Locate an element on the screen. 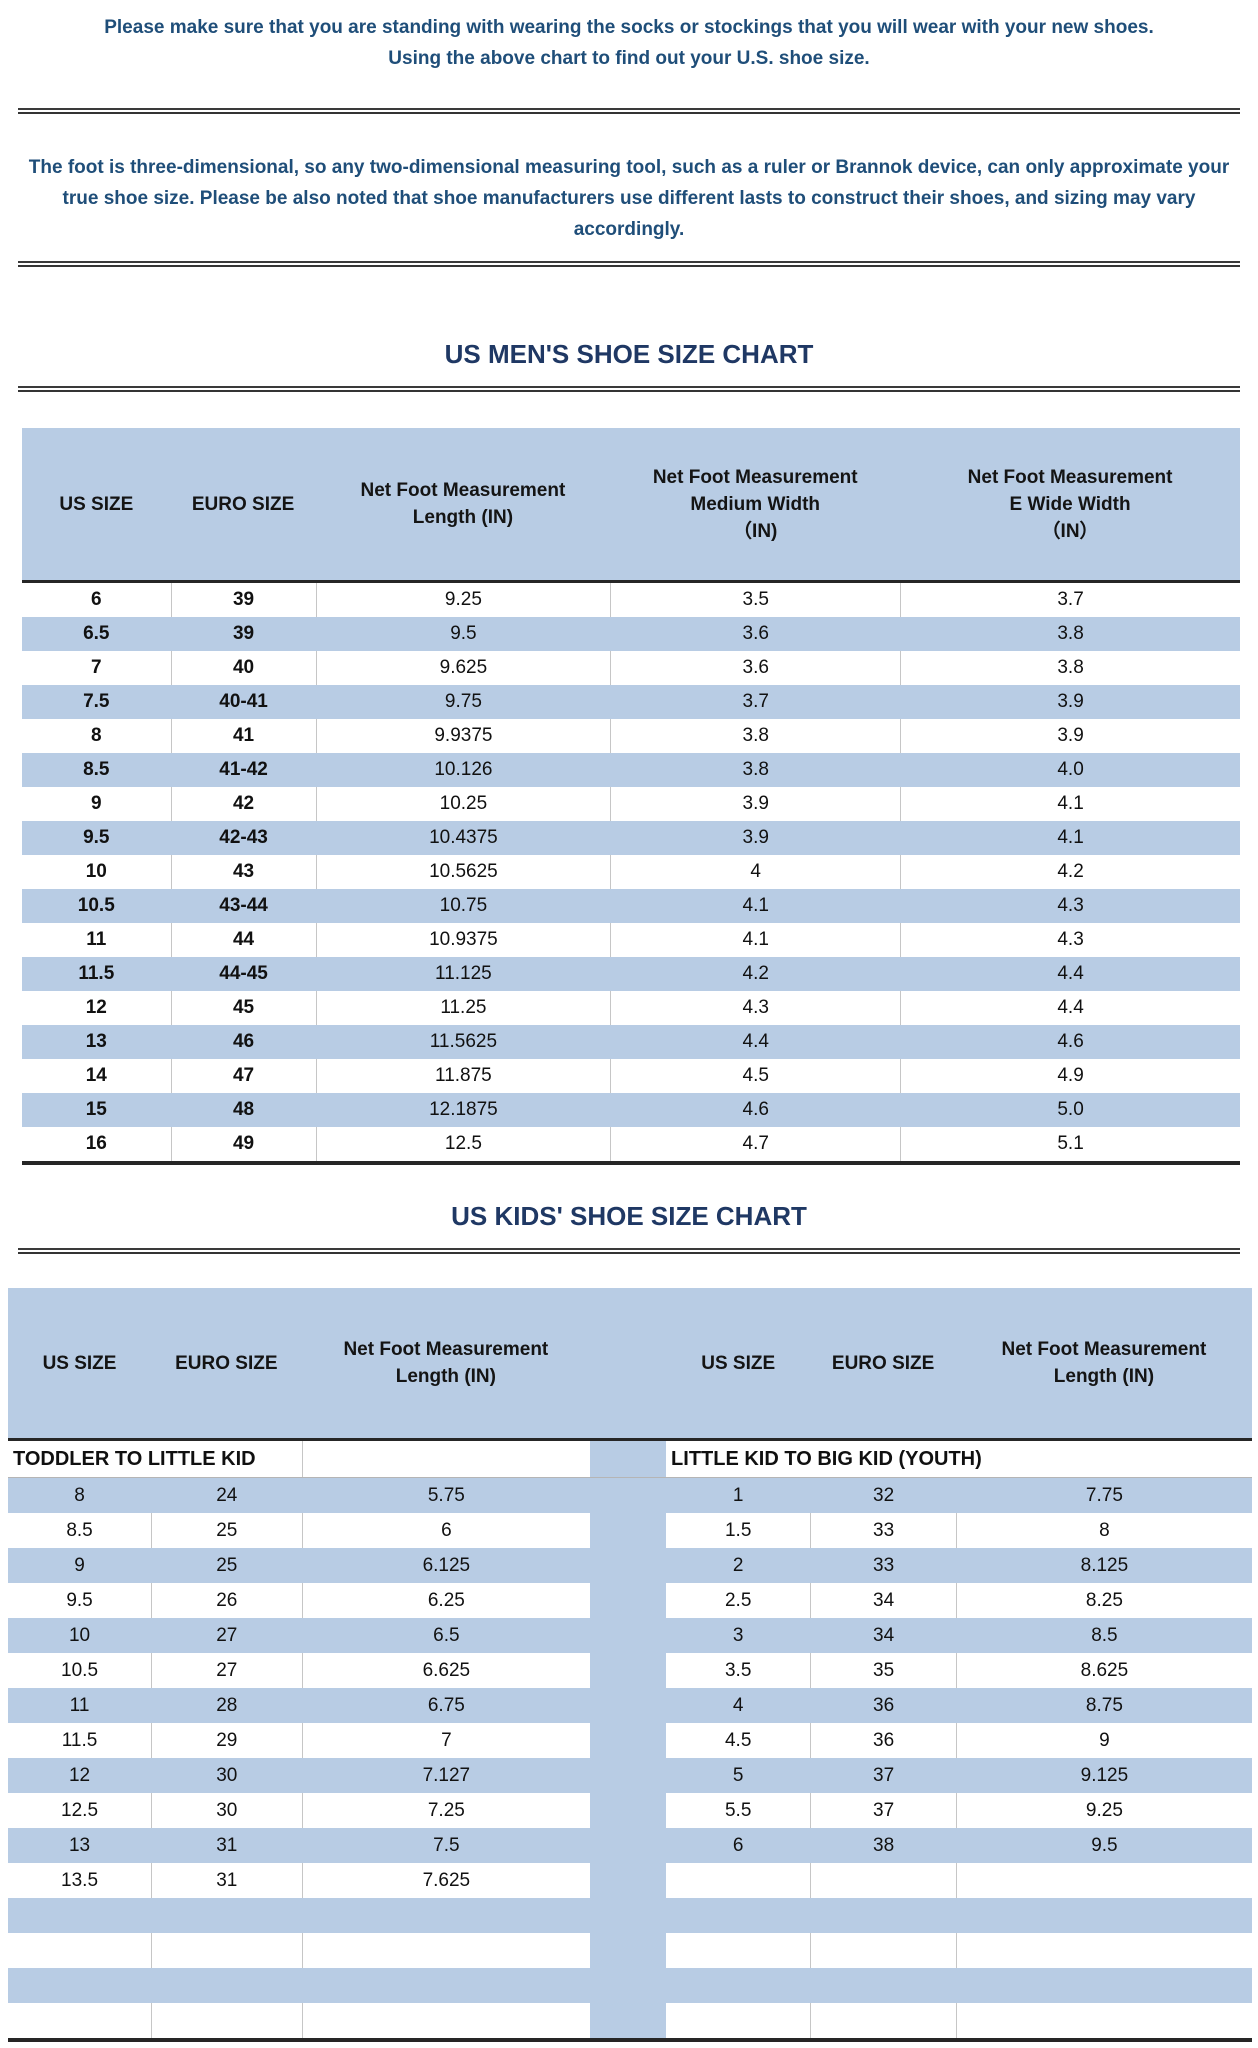 Image resolution: width=1258 pixels, height=2048 pixels. length-cell: 10.4375 is located at coordinates (463, 837).